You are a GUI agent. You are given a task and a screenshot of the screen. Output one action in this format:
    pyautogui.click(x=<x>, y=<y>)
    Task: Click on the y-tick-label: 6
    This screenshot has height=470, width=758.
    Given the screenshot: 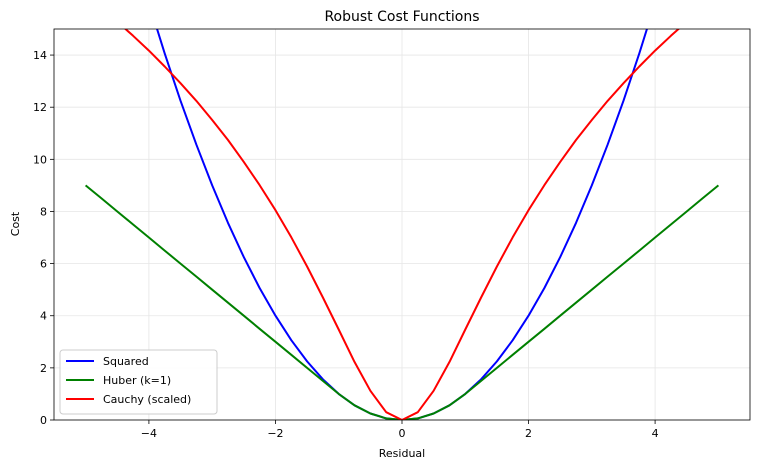 What is the action you would take?
    pyautogui.click(x=43, y=264)
    